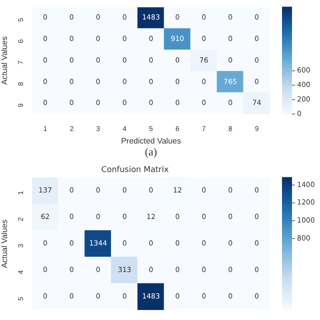 This screenshot has height=320, width=320. Describe the element at coordinates (151, 141) in the screenshot. I see `x-axis-title: Predicted Values` at that location.